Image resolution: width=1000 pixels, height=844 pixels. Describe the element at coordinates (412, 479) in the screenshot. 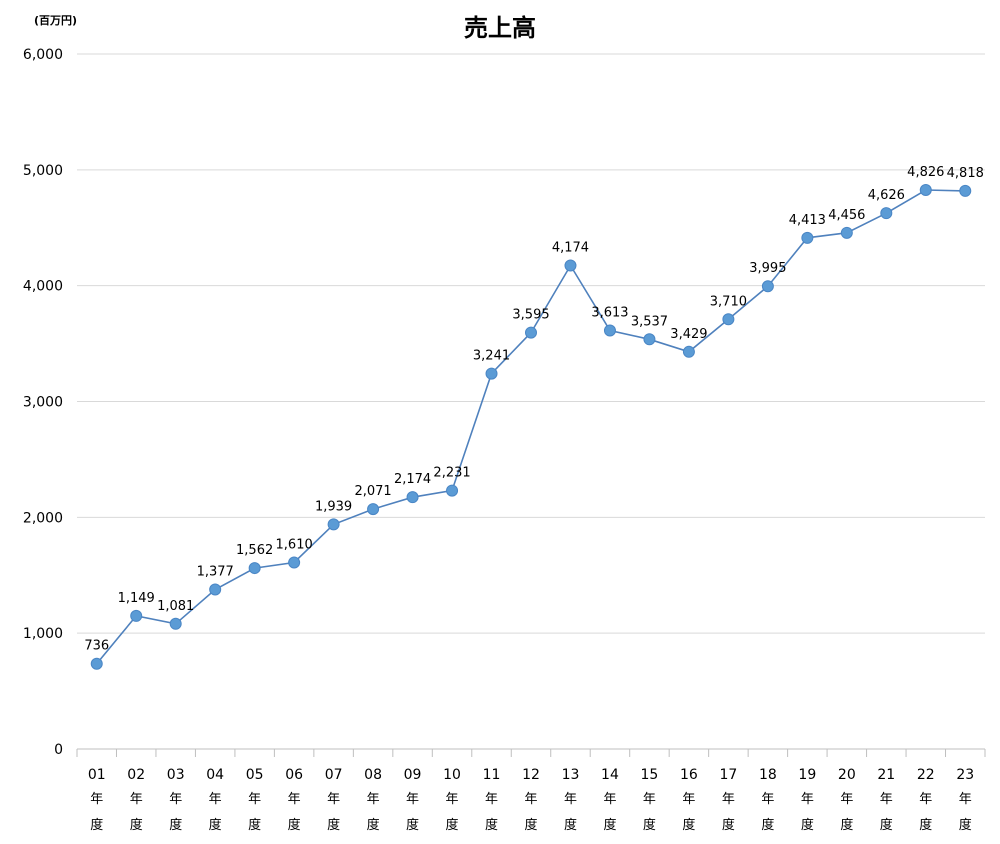

I see `data-label: 2,174` at that location.